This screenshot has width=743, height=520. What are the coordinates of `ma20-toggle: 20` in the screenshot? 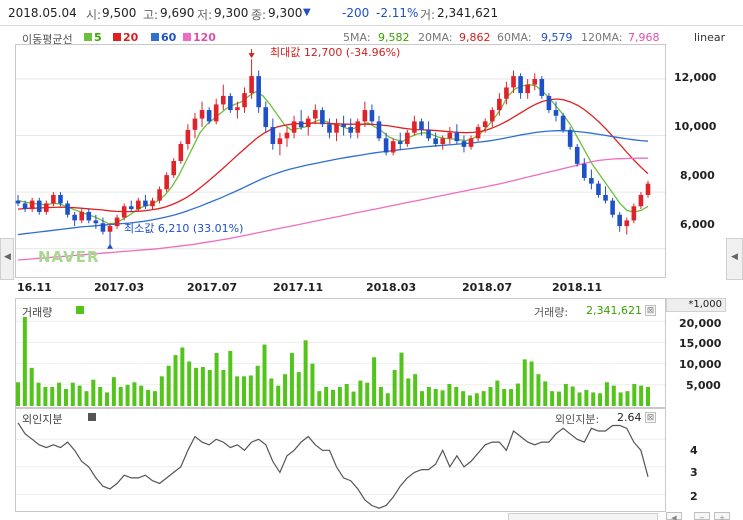 It's located at (131, 37).